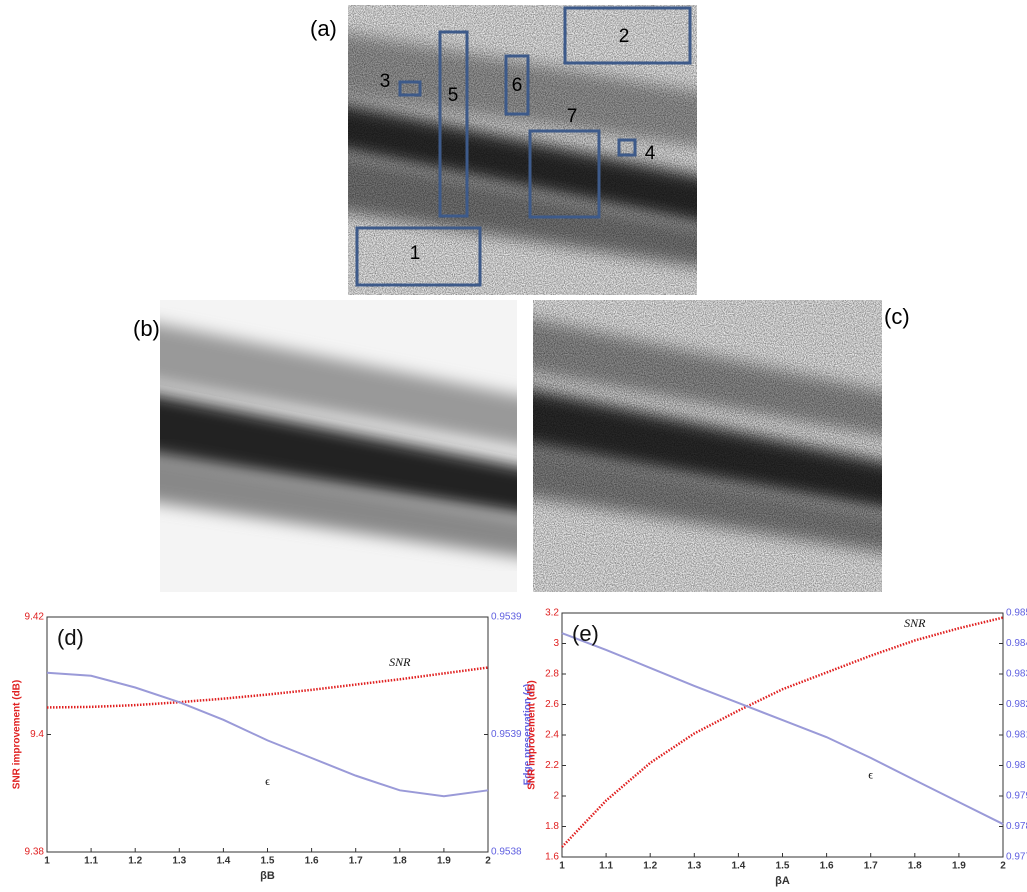  What do you see at coordinates (552, 857) in the screenshot?
I see `y-tick-label: 1.6` at bounding box center [552, 857].